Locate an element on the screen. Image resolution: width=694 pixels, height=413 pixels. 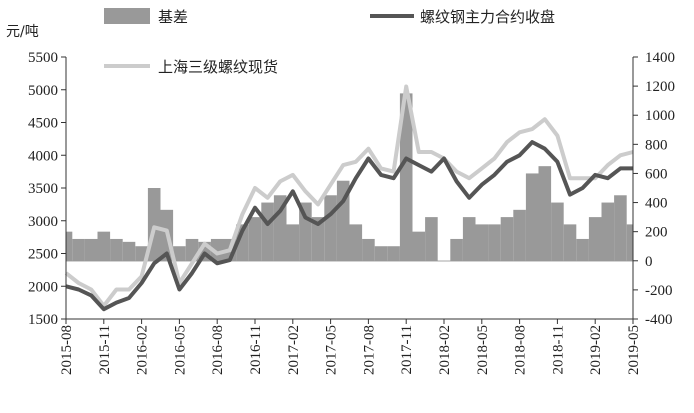
x-tick-label: 2016-08 is located at coordinates (218, 350).